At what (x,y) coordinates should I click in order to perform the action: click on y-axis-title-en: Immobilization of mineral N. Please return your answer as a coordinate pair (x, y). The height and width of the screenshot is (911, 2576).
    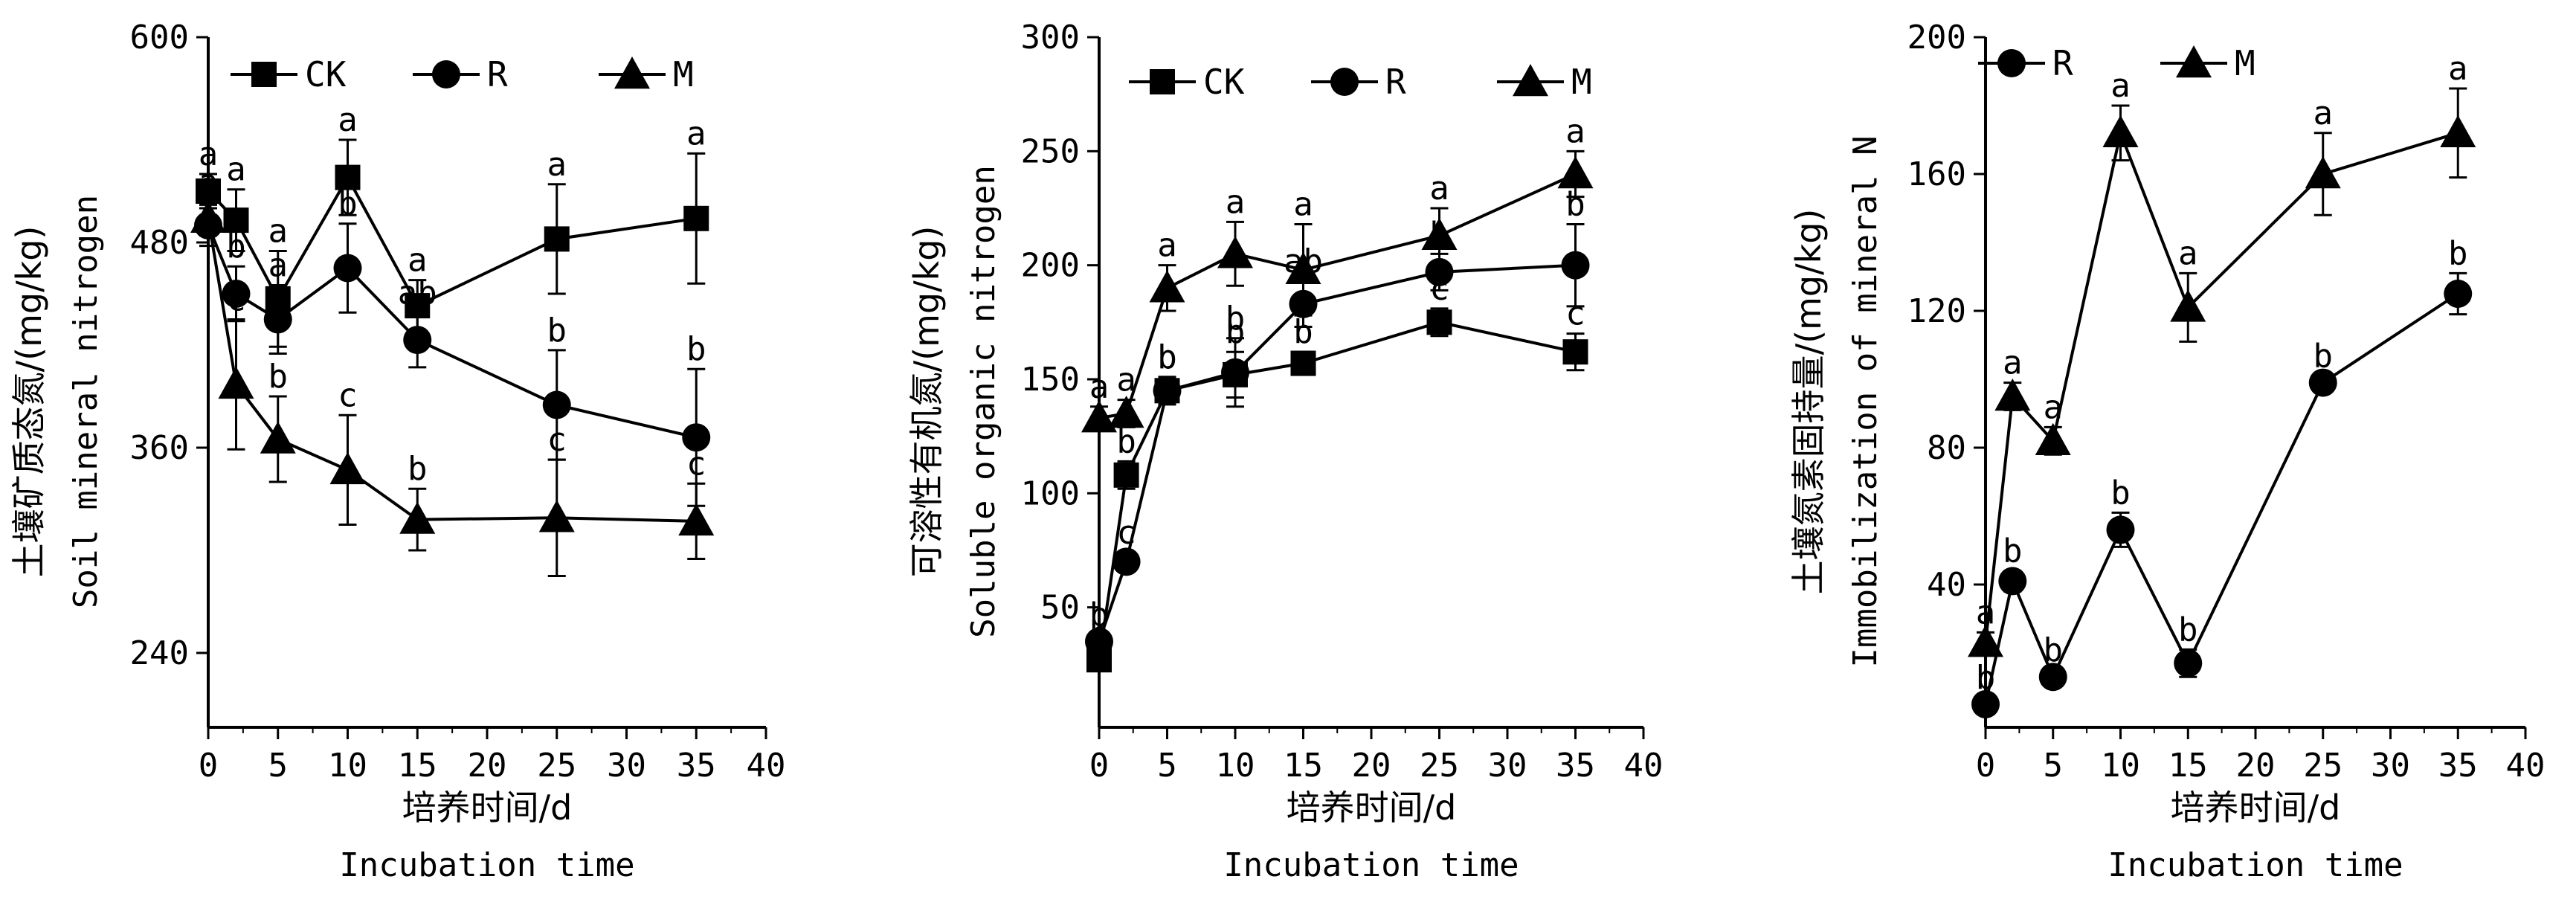
    Looking at the image, I should click on (1865, 401).